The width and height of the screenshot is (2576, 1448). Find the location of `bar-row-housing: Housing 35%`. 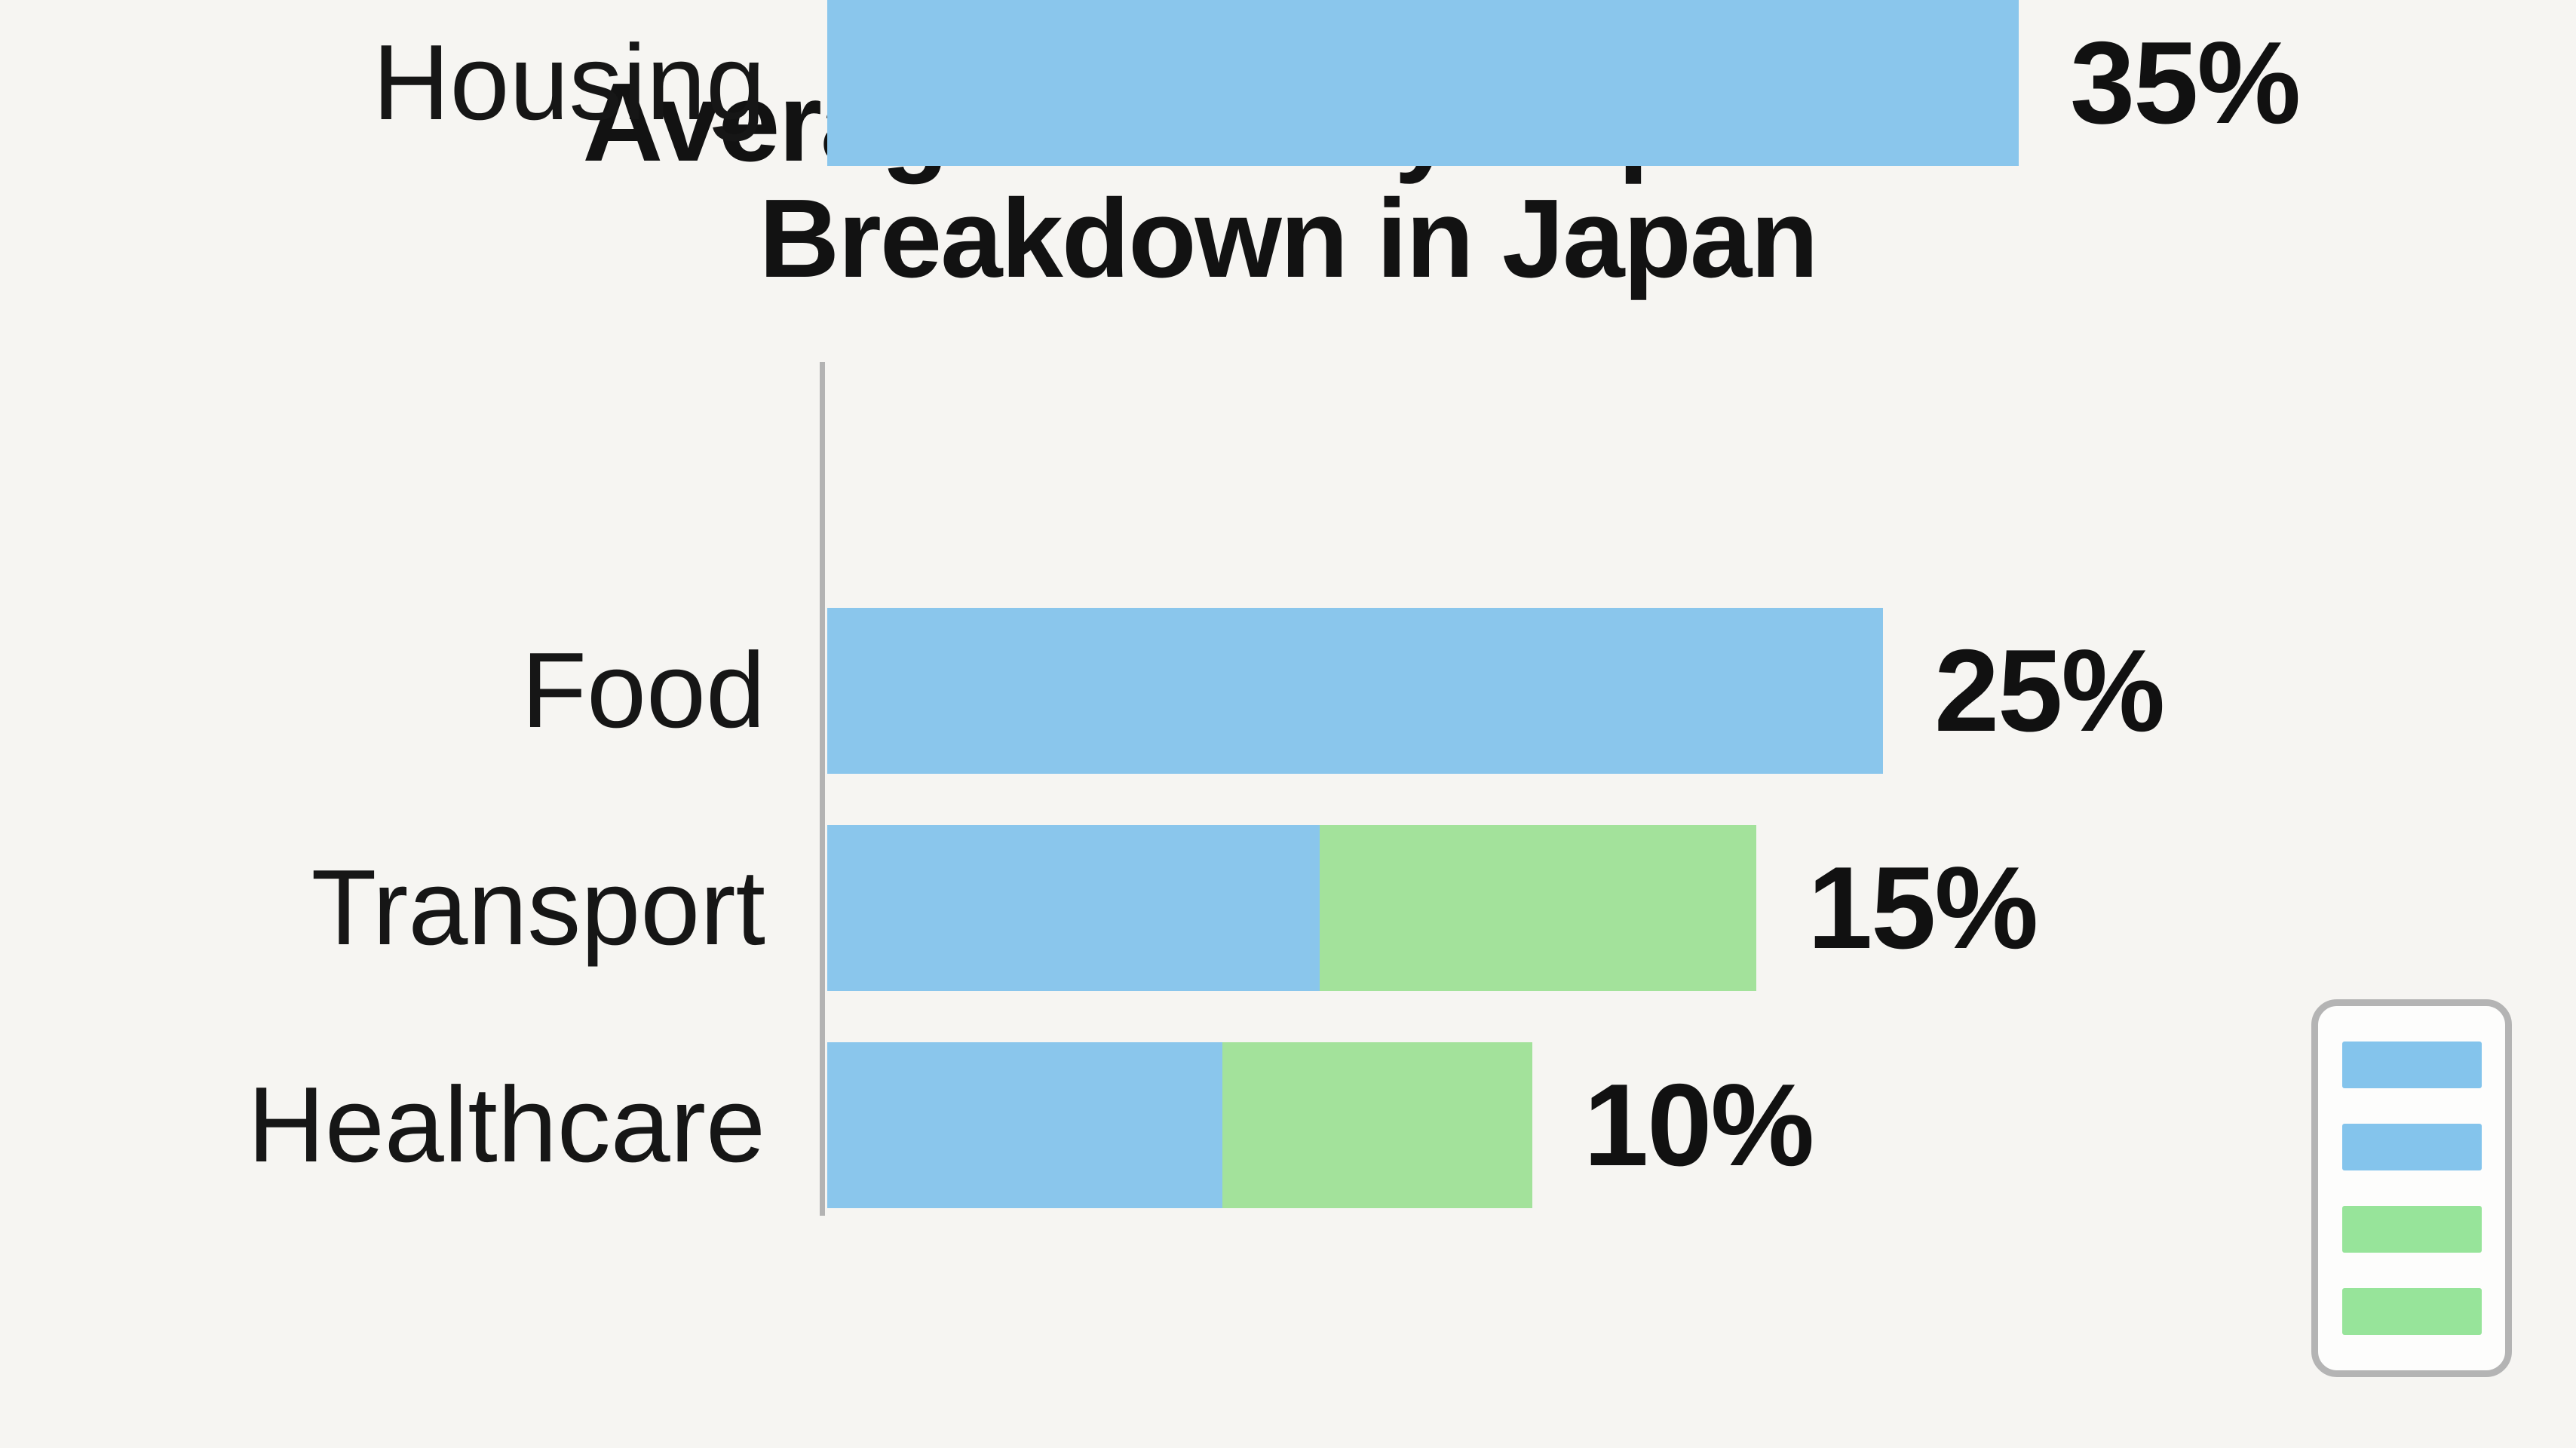

bar-row-housing: Housing 35% is located at coordinates (1288, 83).